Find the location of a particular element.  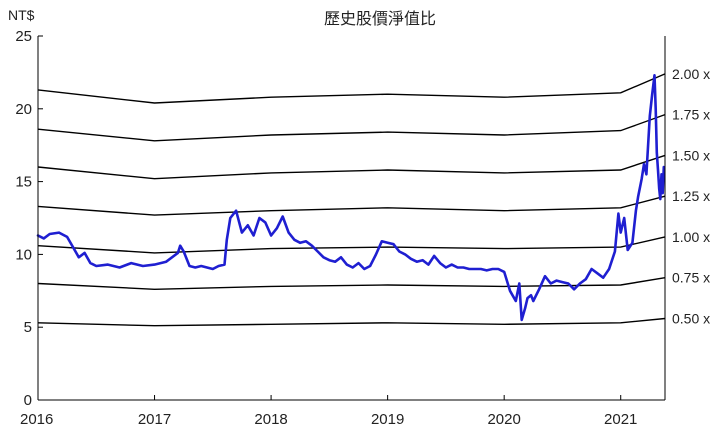

y-tick-label: 15 is located at coordinates (23, 182).